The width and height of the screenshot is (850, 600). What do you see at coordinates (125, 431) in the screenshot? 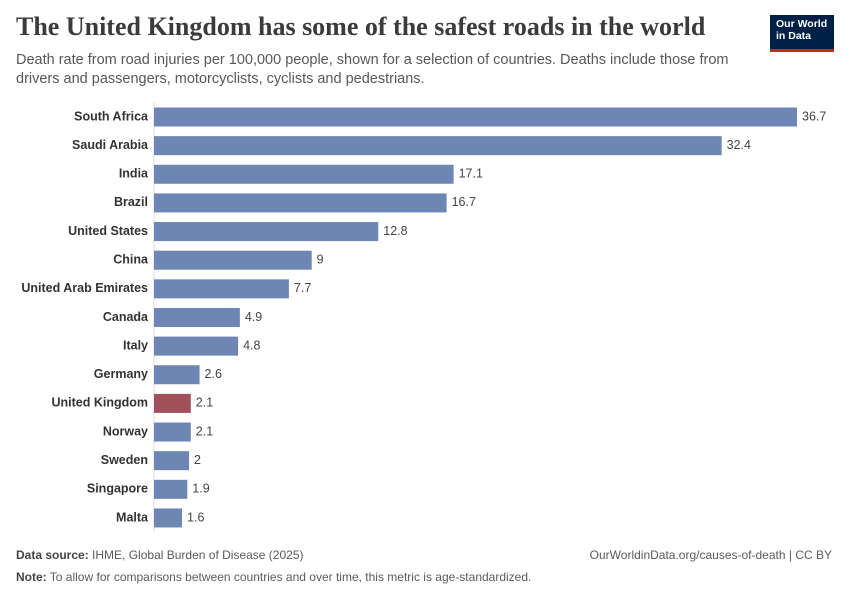
I see `category-label: Norway` at bounding box center [125, 431].